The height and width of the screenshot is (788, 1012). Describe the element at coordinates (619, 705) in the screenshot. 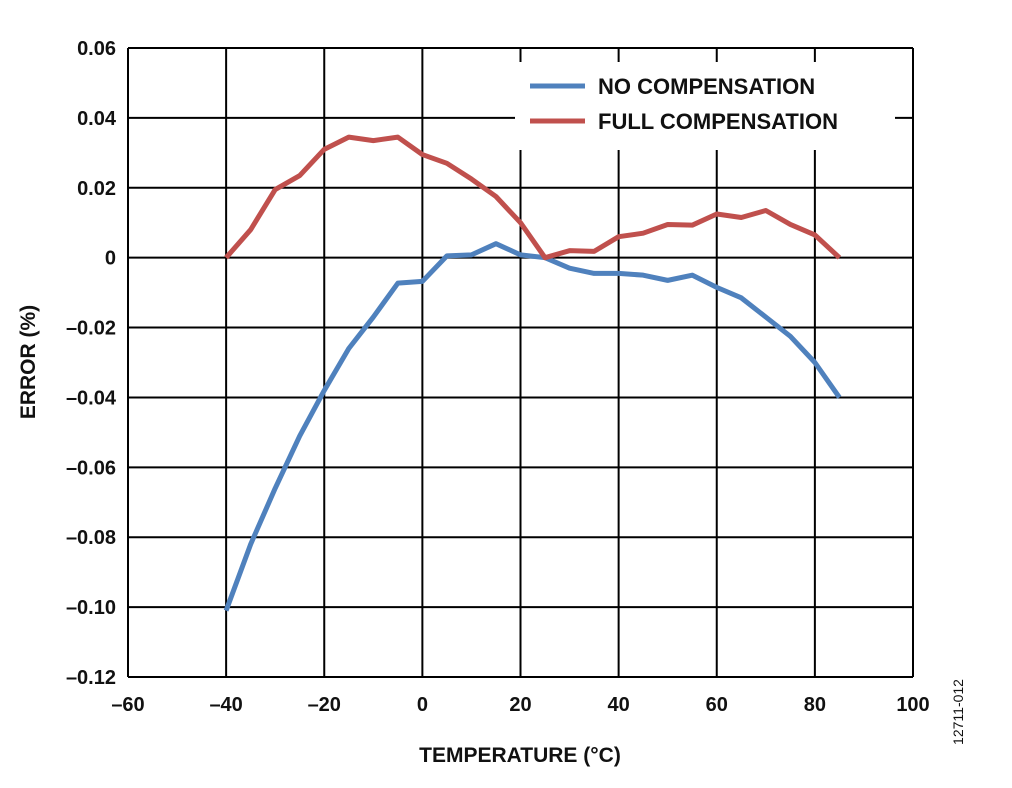

I see `x-tick-label: 40` at that location.